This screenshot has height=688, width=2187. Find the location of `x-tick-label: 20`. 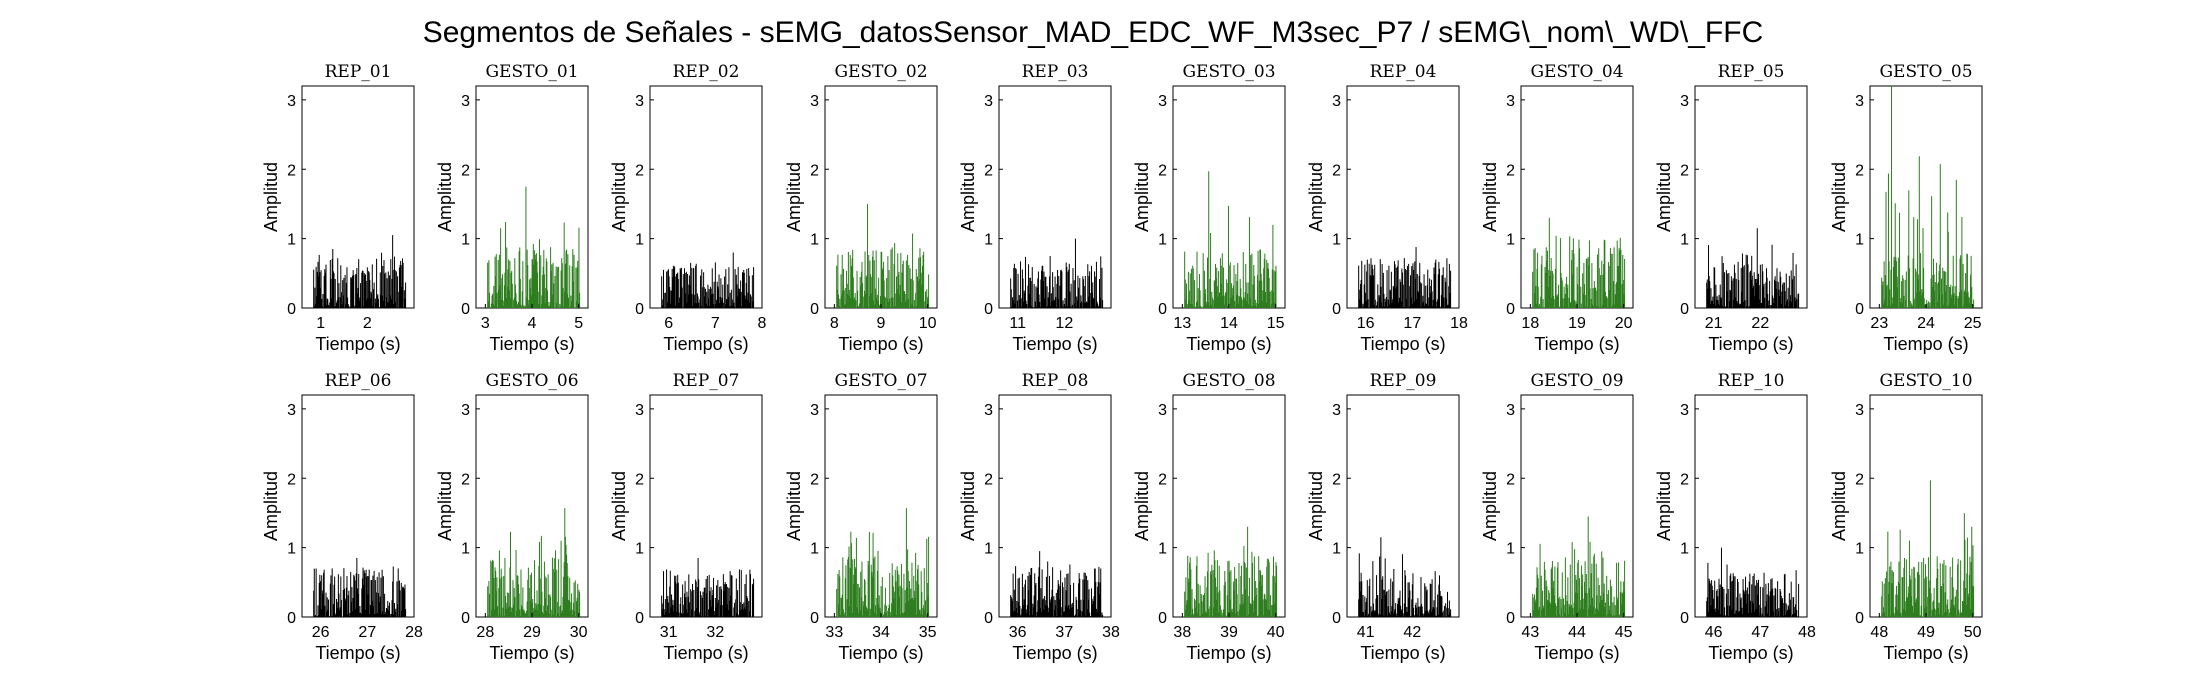

x-tick-label: 20 is located at coordinates (1624, 323).